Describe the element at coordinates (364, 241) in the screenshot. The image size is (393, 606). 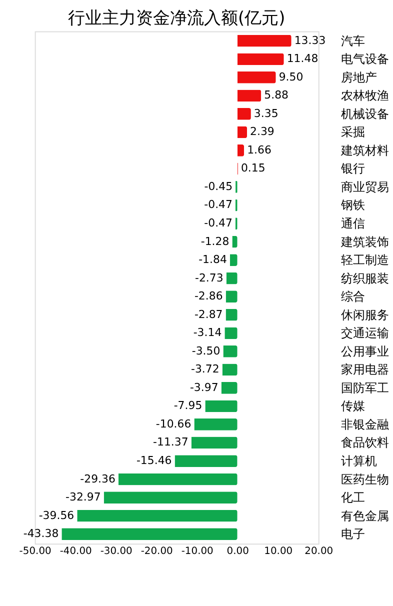
I see `y-tick-label: 建筑装饰` at that location.